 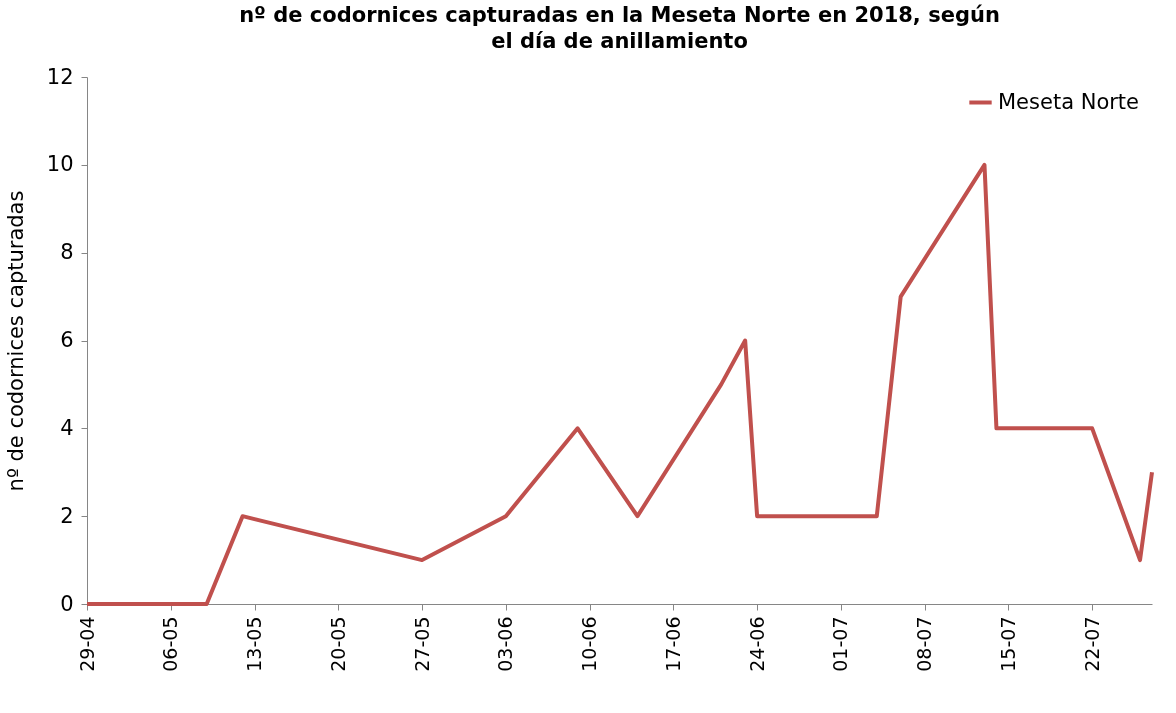 I want to click on y-tick-label: 2, so click(x=67, y=515).